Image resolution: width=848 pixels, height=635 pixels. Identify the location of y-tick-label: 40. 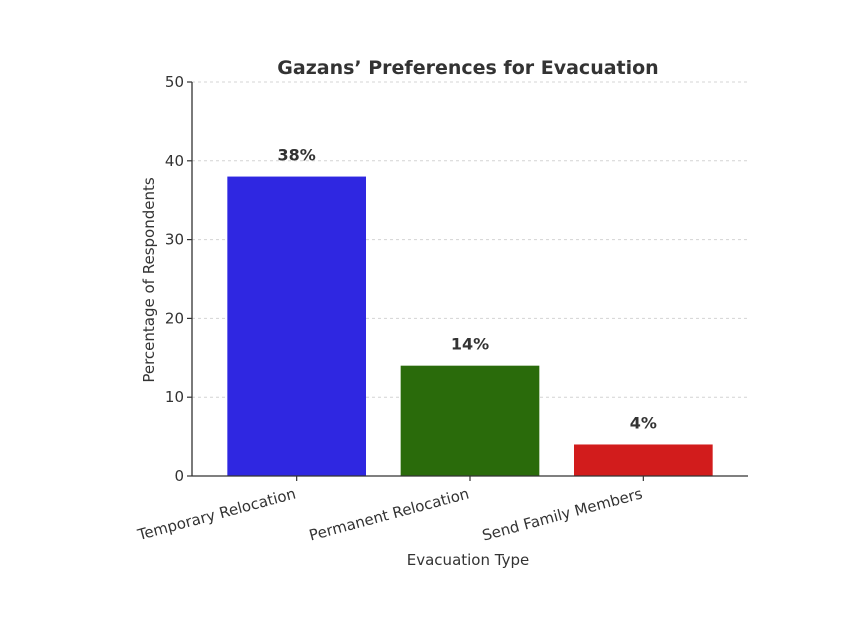
(174, 161).